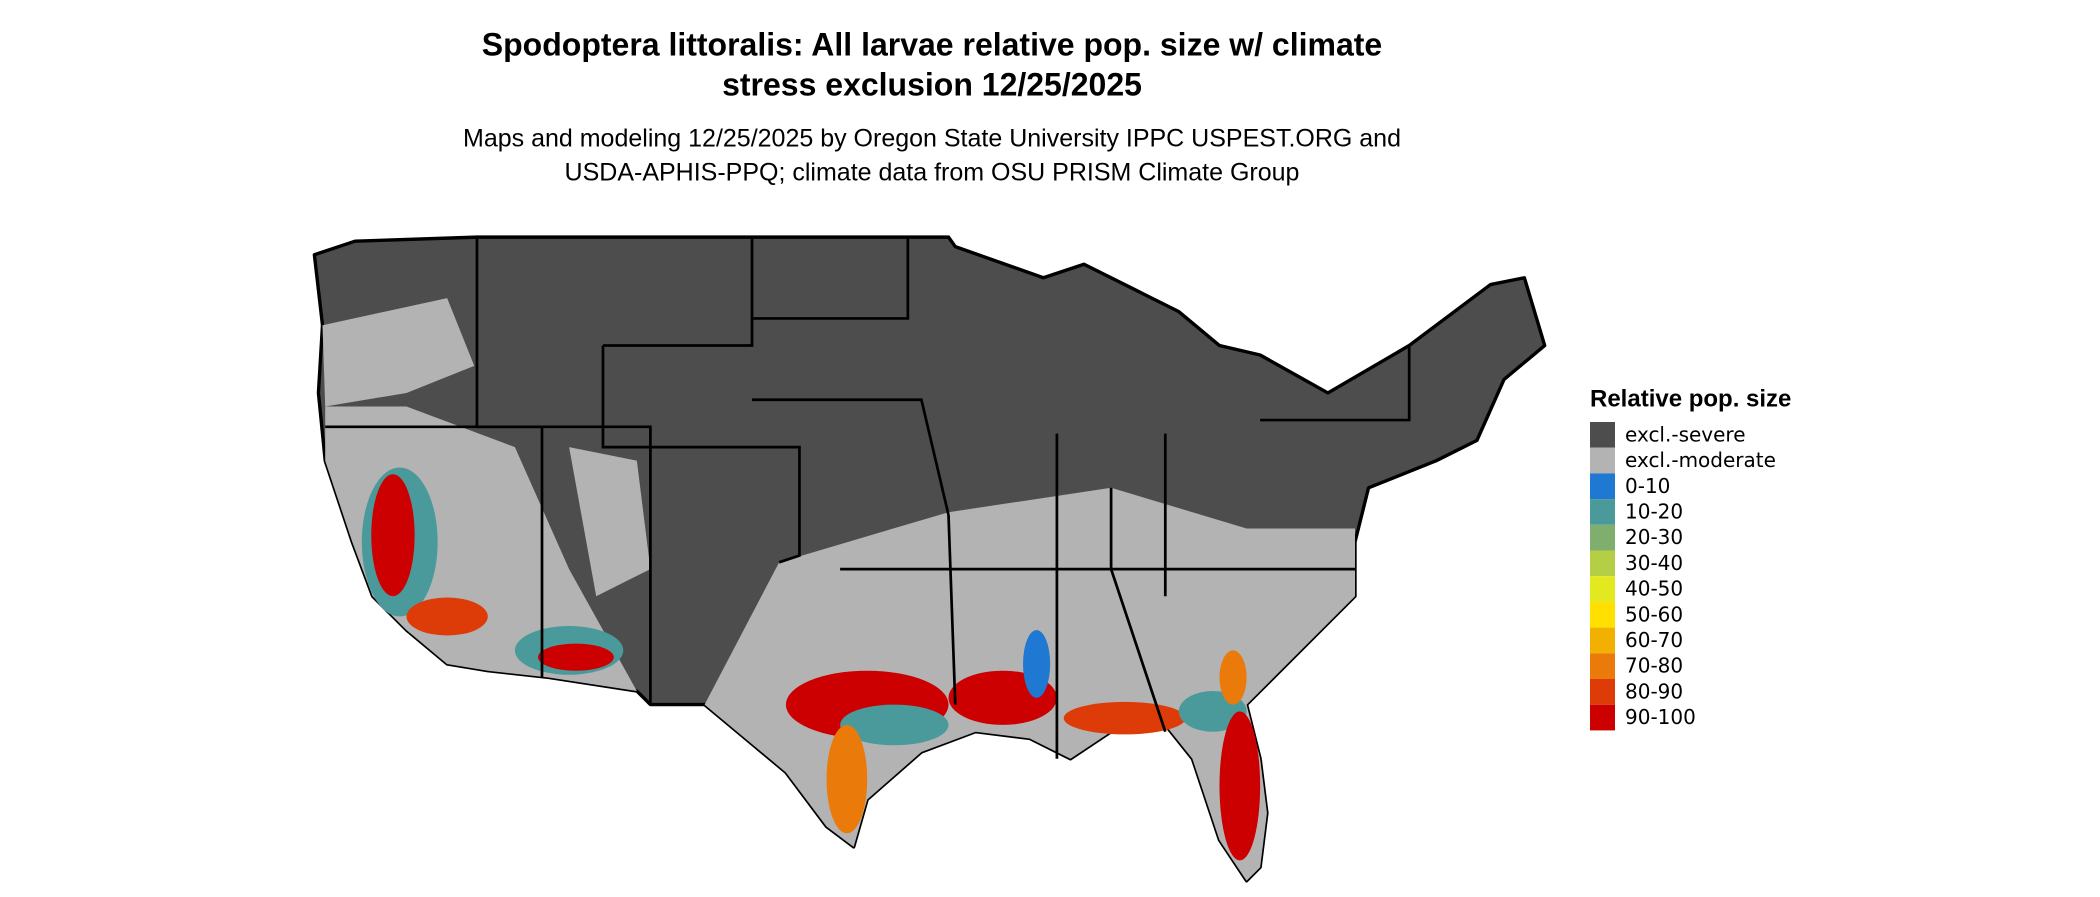  I want to click on legend-label: 10-20, so click(1654, 511).